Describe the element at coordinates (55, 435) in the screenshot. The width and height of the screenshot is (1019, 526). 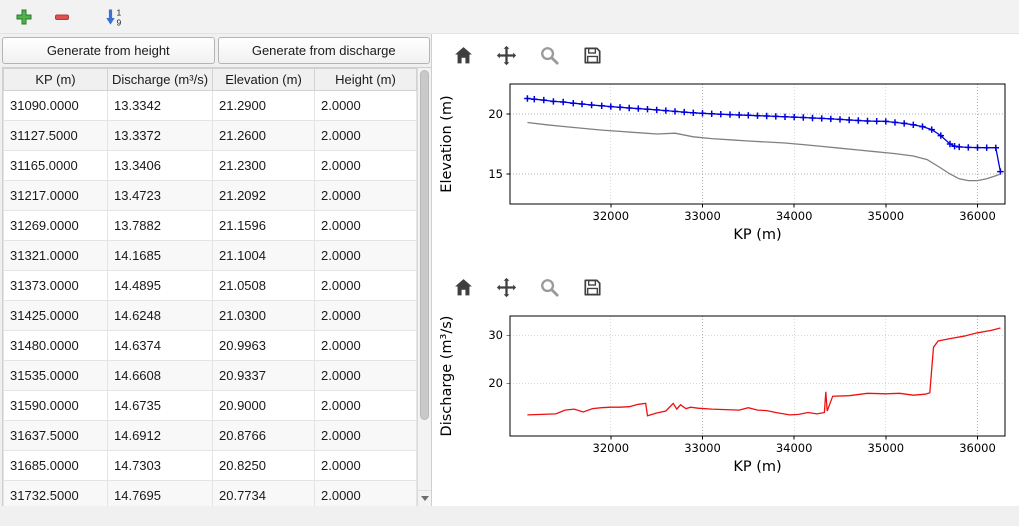
I see `table-cell: 31637.5000` at that location.